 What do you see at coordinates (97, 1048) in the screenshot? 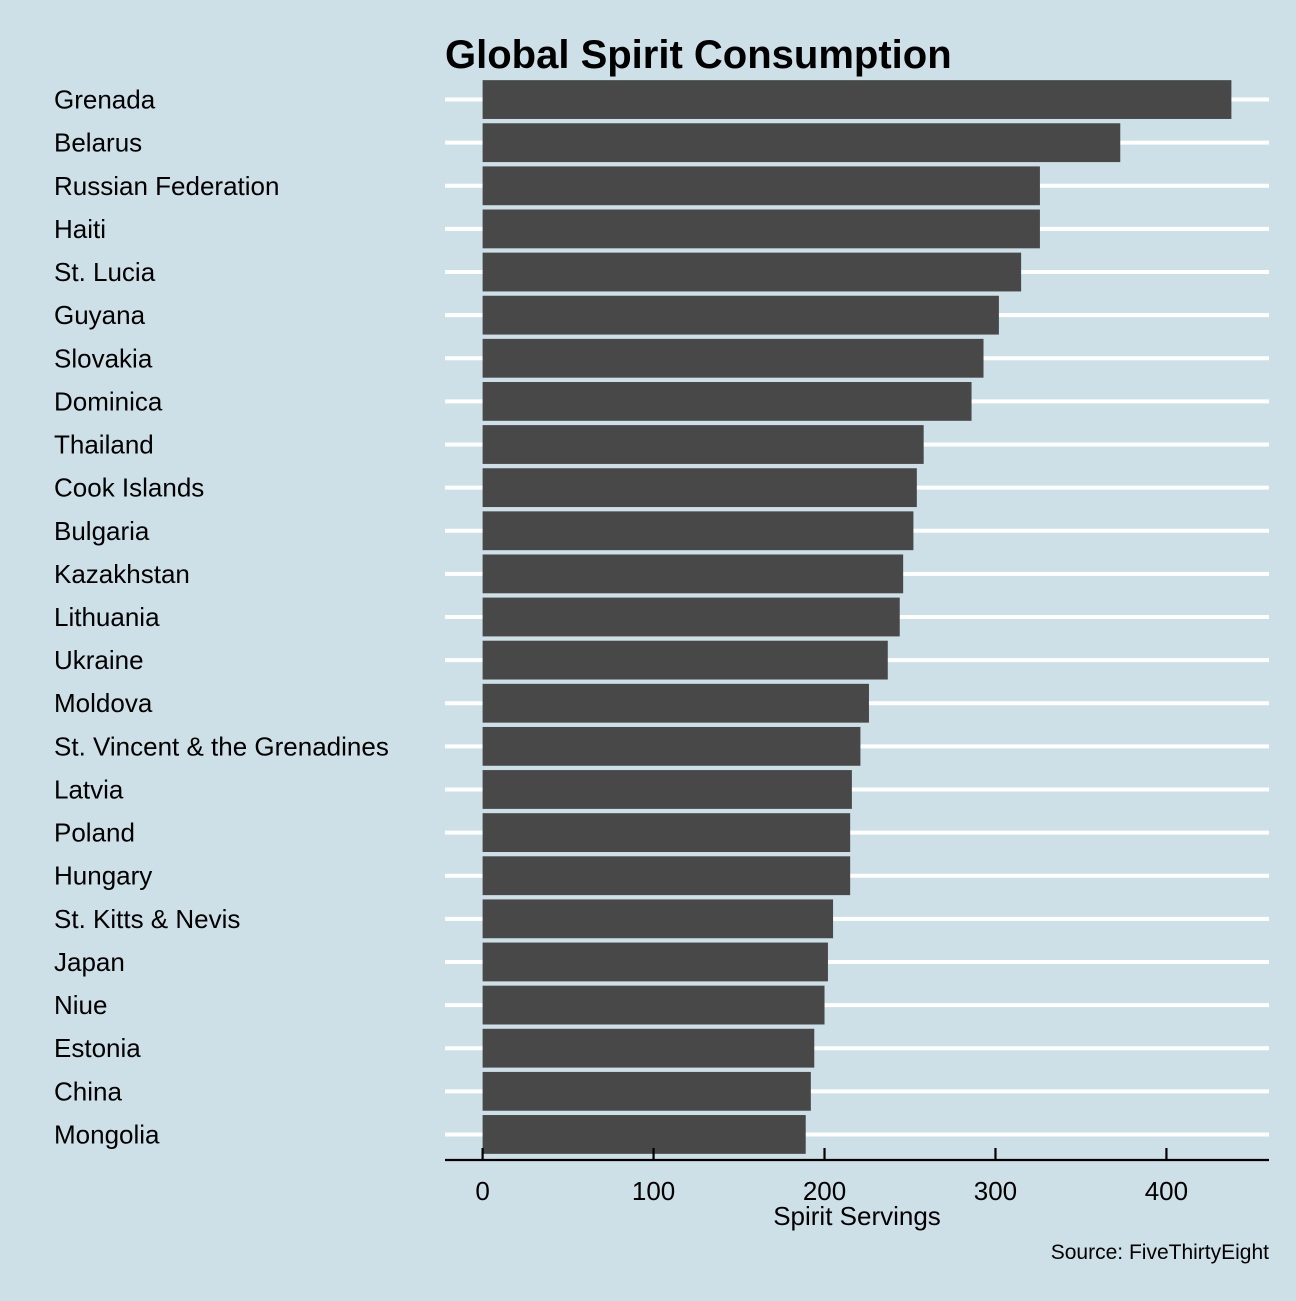
I see `category-label: Estonia` at bounding box center [97, 1048].